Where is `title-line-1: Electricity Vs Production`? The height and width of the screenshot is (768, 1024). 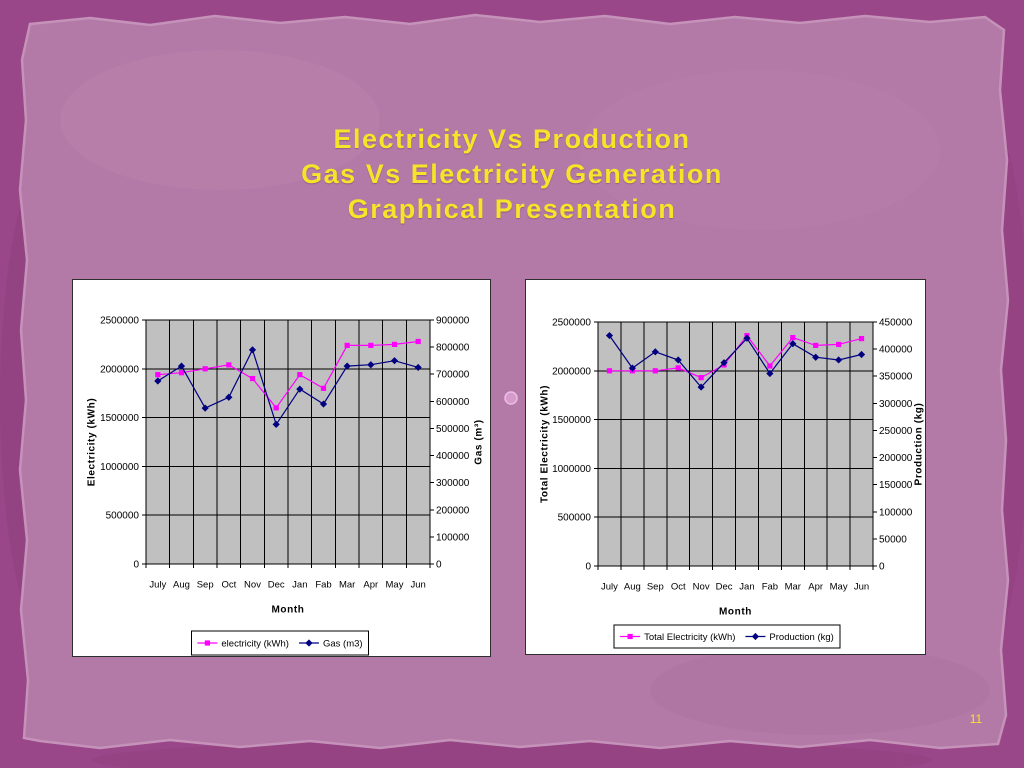 title-line-1: Electricity Vs Production is located at coordinates (512, 139).